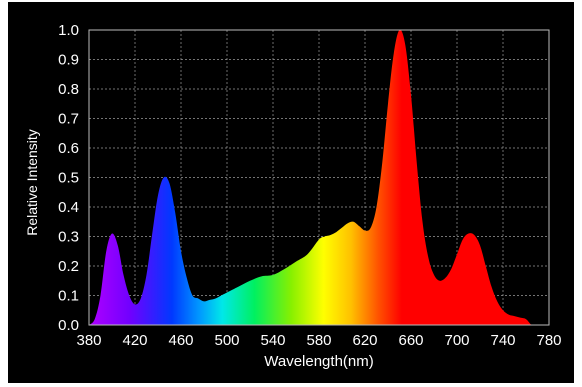  I want to click on y-tick-label: 0.2, so click(68, 266).